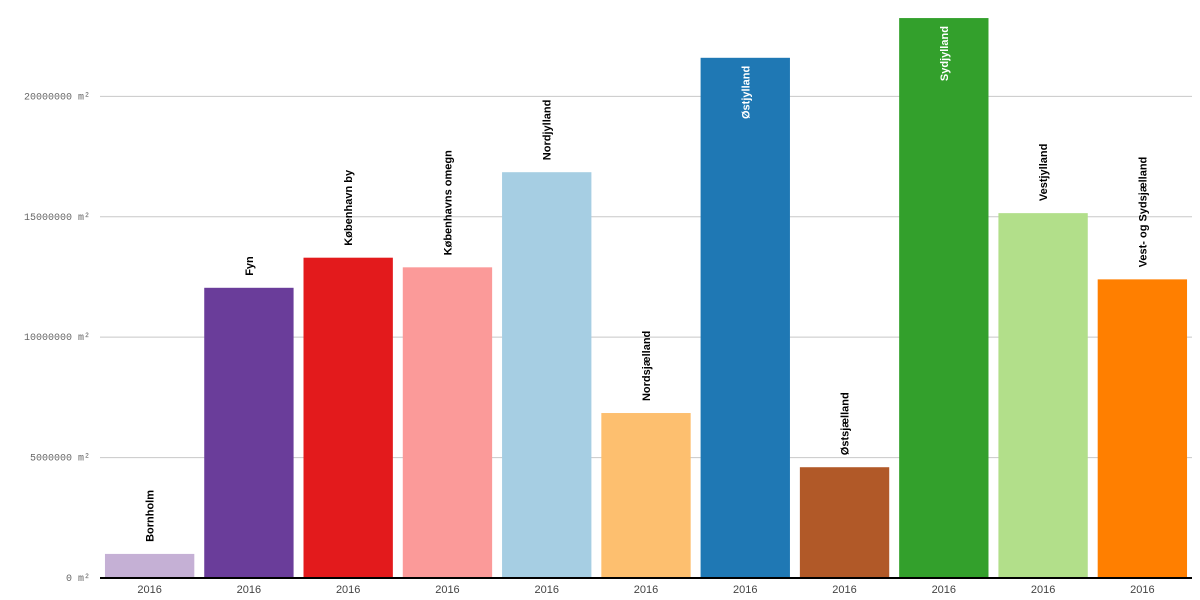 This screenshot has height=600, width=1200. I want to click on bar-label: Vestjylland, so click(1044, 172).